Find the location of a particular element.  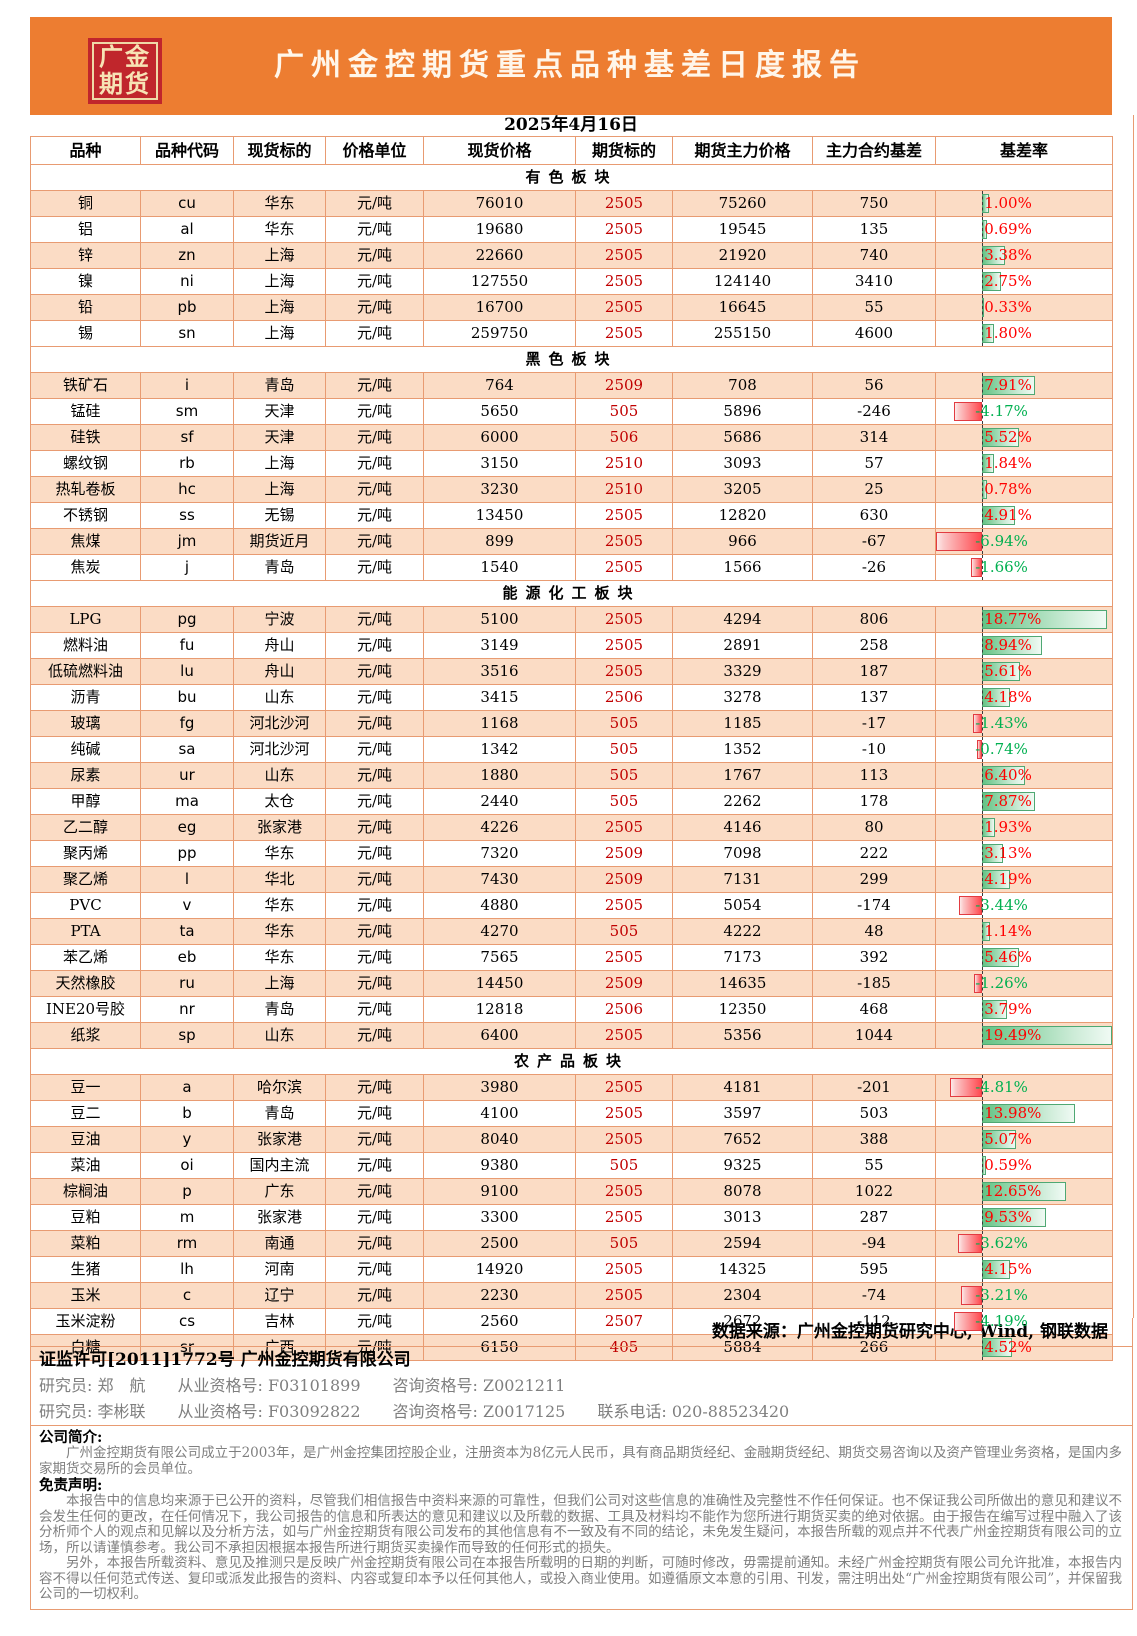

basis-rate-value: 5.07% is located at coordinates (1008, 1139).